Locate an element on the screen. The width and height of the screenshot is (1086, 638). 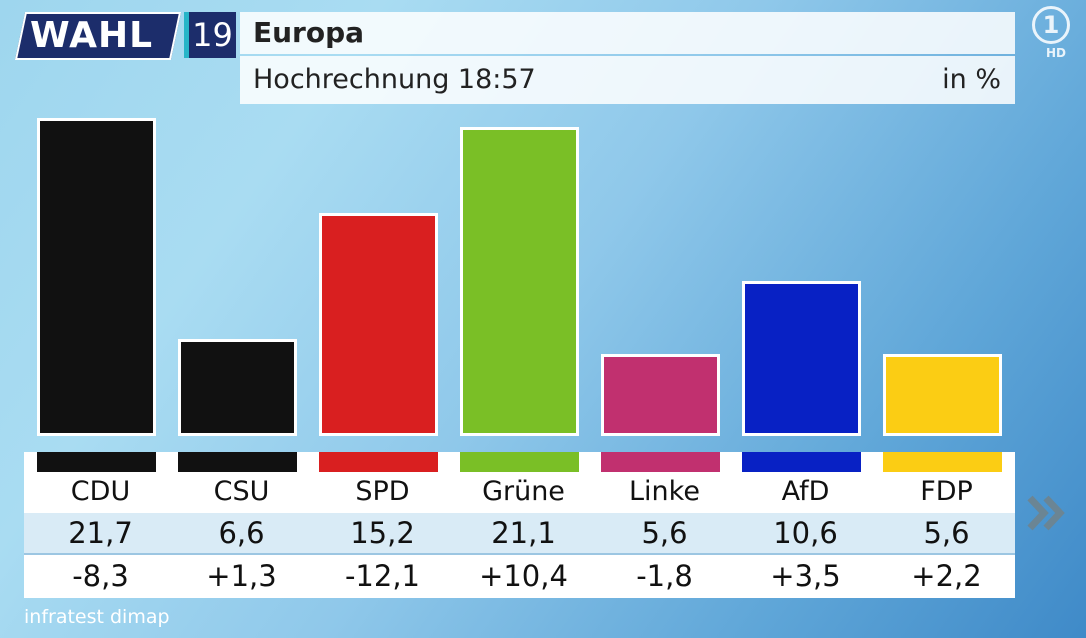
page-title: Europa is located at coordinates (309, 32).